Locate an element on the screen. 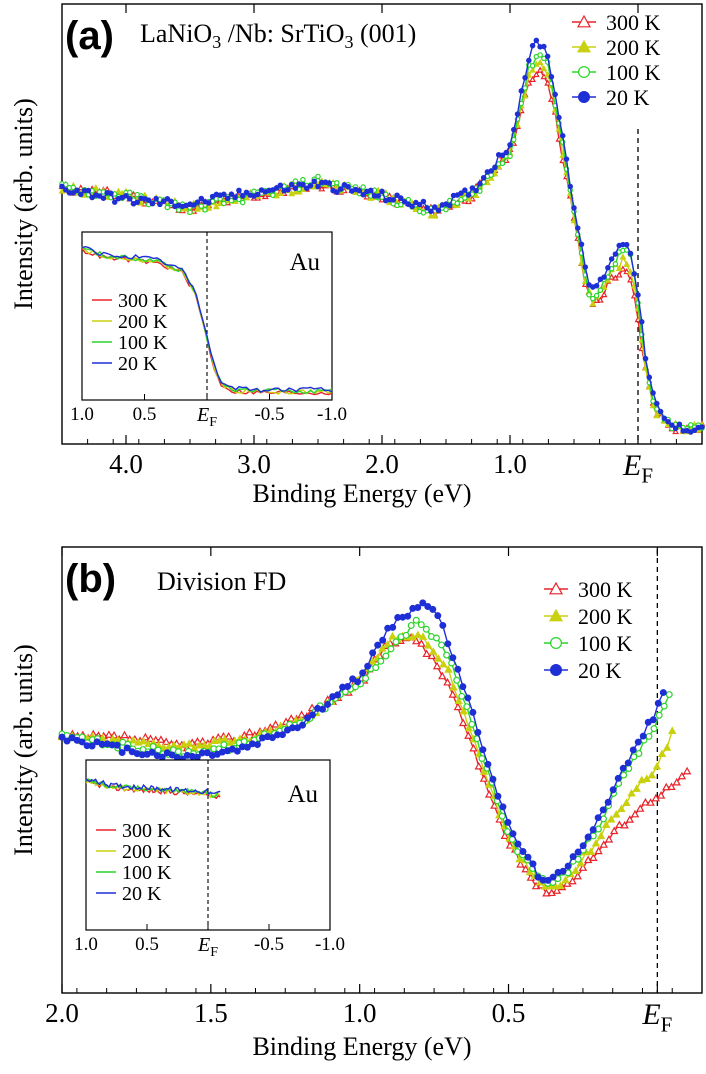 This screenshot has width=706, height=1074. legend-marker is located at coordinates (556, 588).